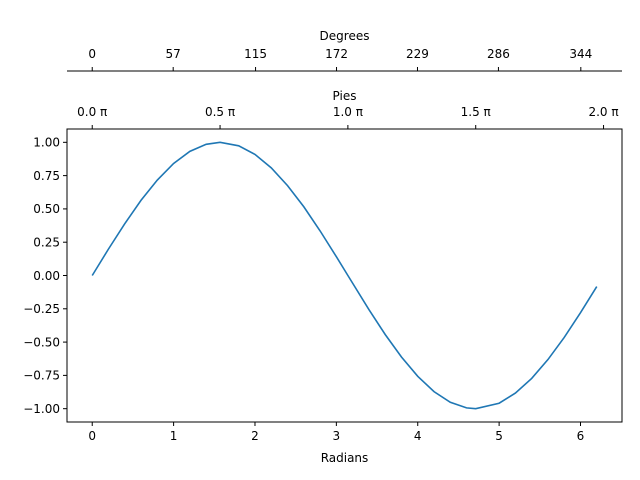  Describe the element at coordinates (499, 436) in the screenshot. I see `x-tick-label: 5` at that location.